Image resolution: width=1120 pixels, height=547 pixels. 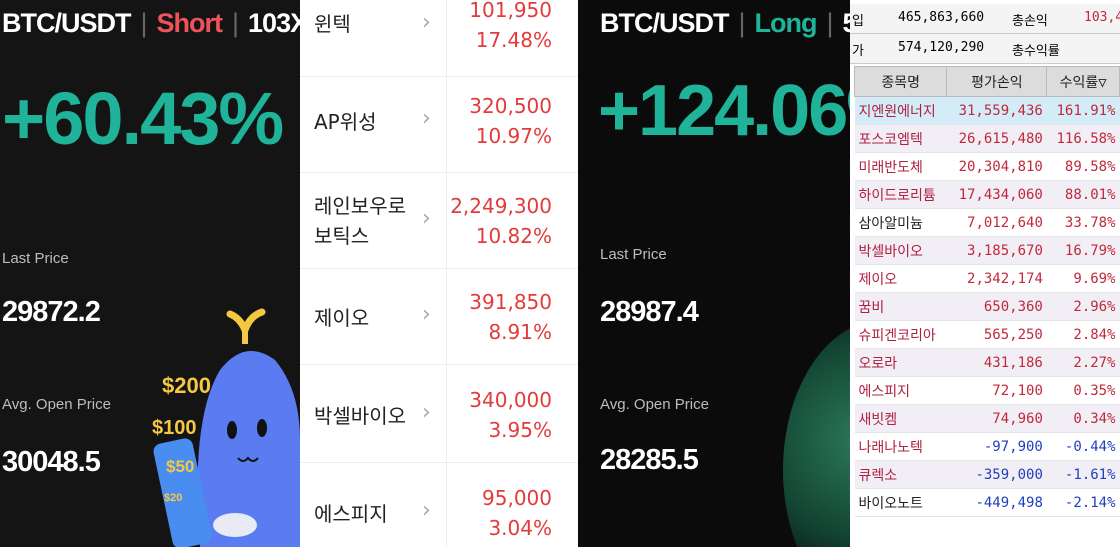 I want to click on stock-rate: 161.91%, so click(x=1083, y=110).